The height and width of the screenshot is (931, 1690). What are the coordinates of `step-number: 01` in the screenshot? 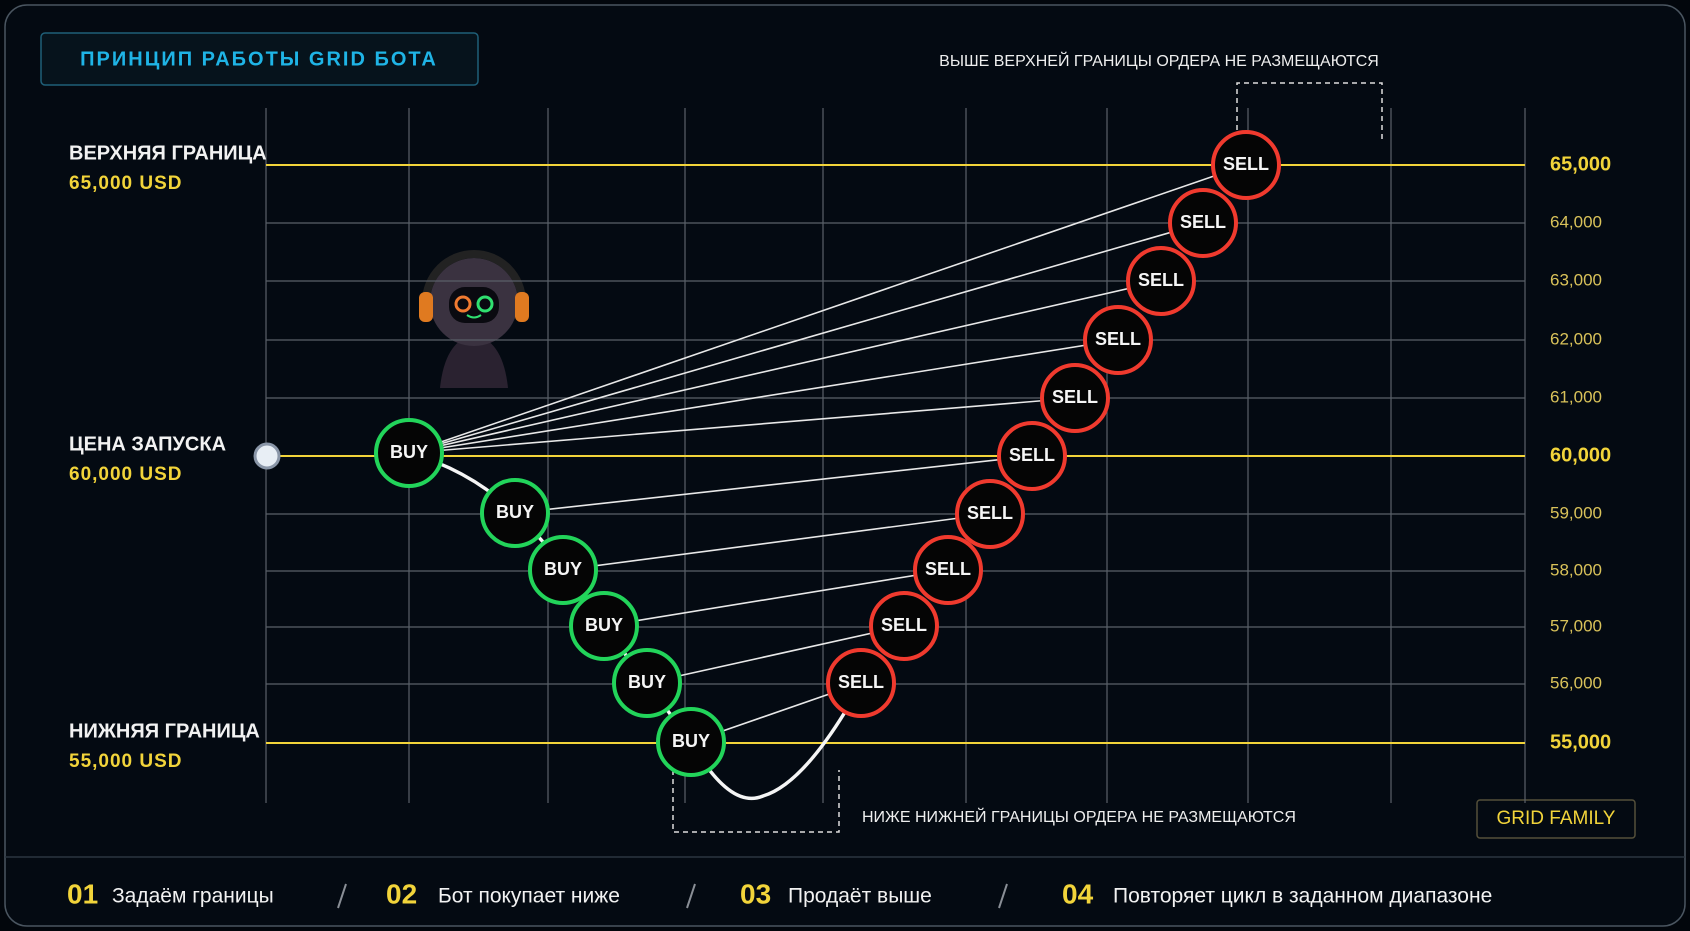 It's located at (82, 893).